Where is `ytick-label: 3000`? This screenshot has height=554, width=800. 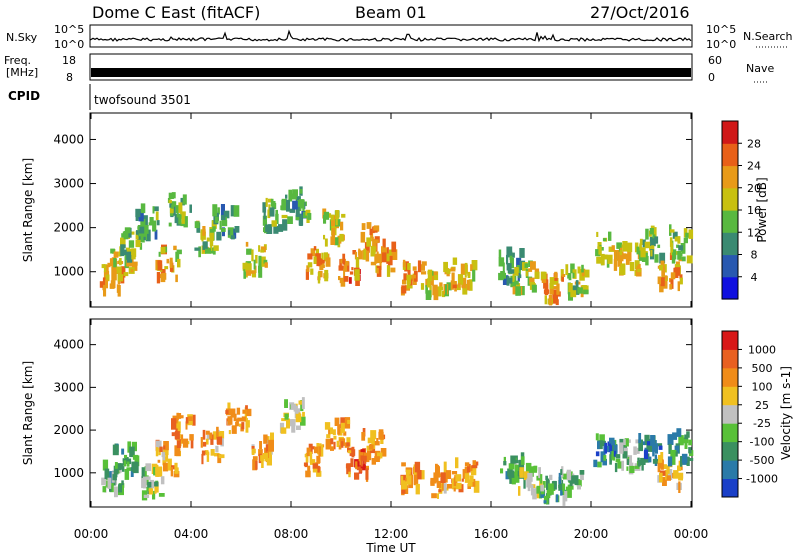 ytick-label: 3000 is located at coordinates (68, 387).